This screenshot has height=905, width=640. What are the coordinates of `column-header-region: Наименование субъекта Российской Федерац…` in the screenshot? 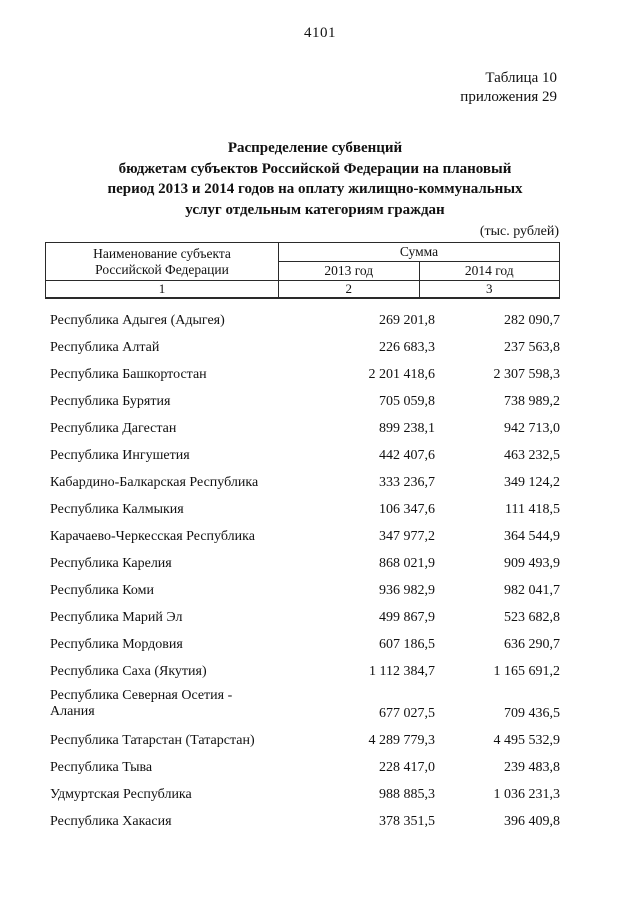 It's located at (162, 261).